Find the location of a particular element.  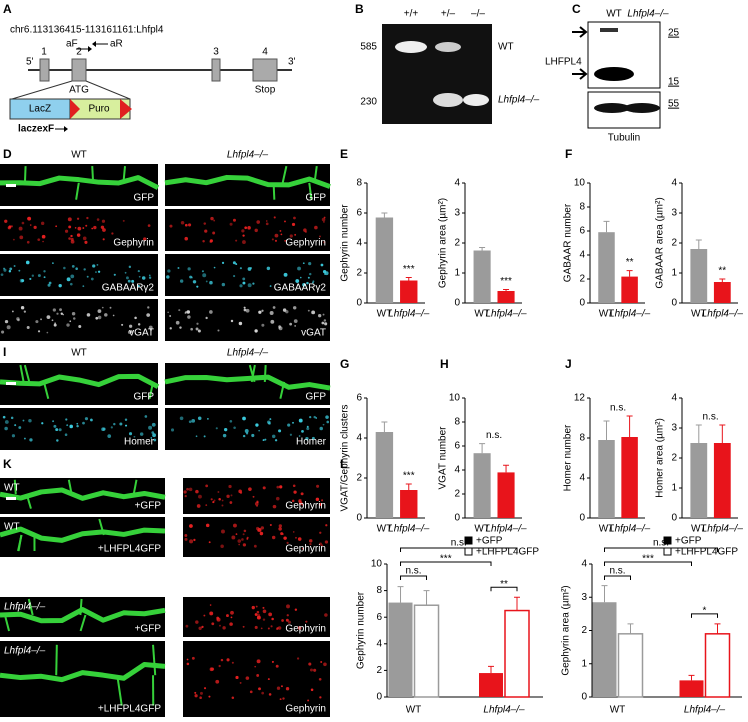

x-tick-label: WT is located at coordinates (385, 529).